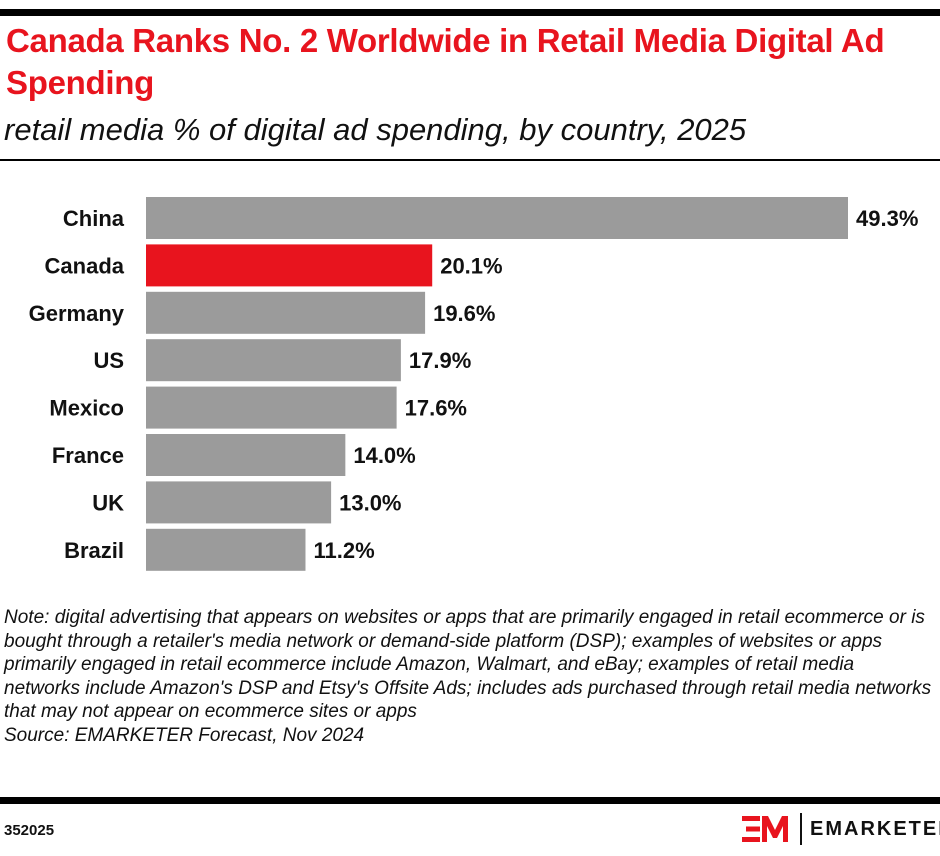 The width and height of the screenshot is (940, 856). Describe the element at coordinates (470, 160) in the screenshot. I see `header-rule` at that location.